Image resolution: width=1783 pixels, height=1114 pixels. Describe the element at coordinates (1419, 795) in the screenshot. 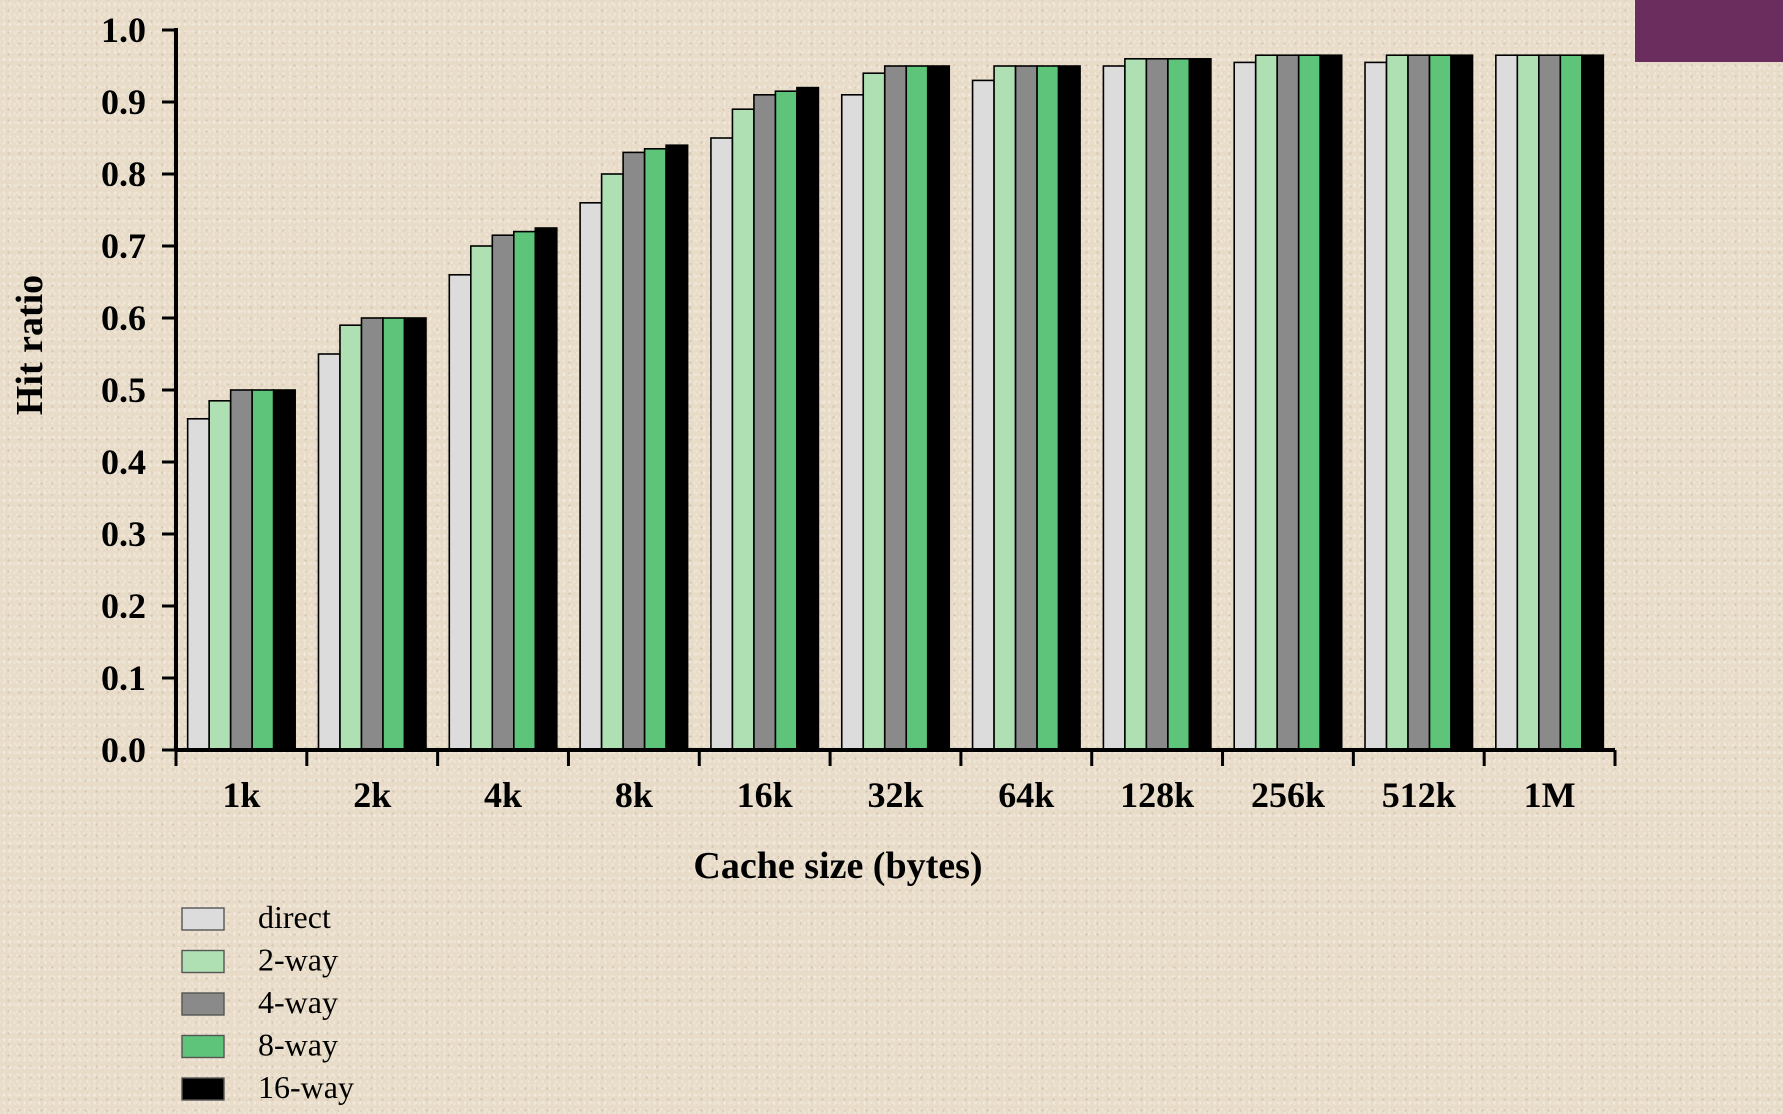

I see `x-tick-label: 512k` at that location.